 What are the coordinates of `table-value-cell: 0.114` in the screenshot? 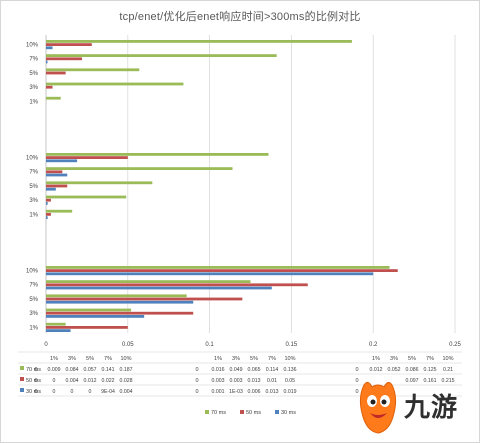 It's located at (272, 370).